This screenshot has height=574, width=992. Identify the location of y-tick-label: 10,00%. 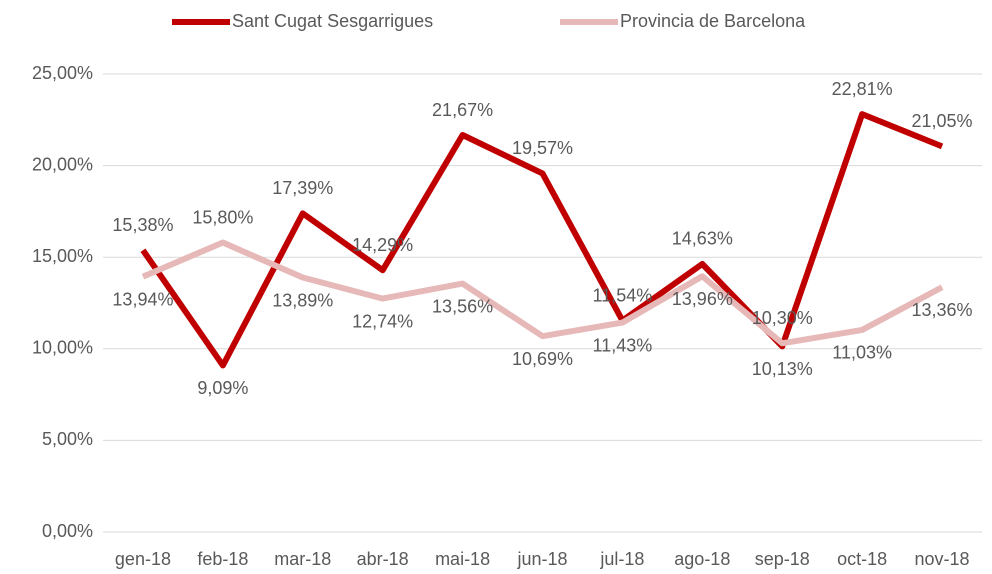
(62, 348).